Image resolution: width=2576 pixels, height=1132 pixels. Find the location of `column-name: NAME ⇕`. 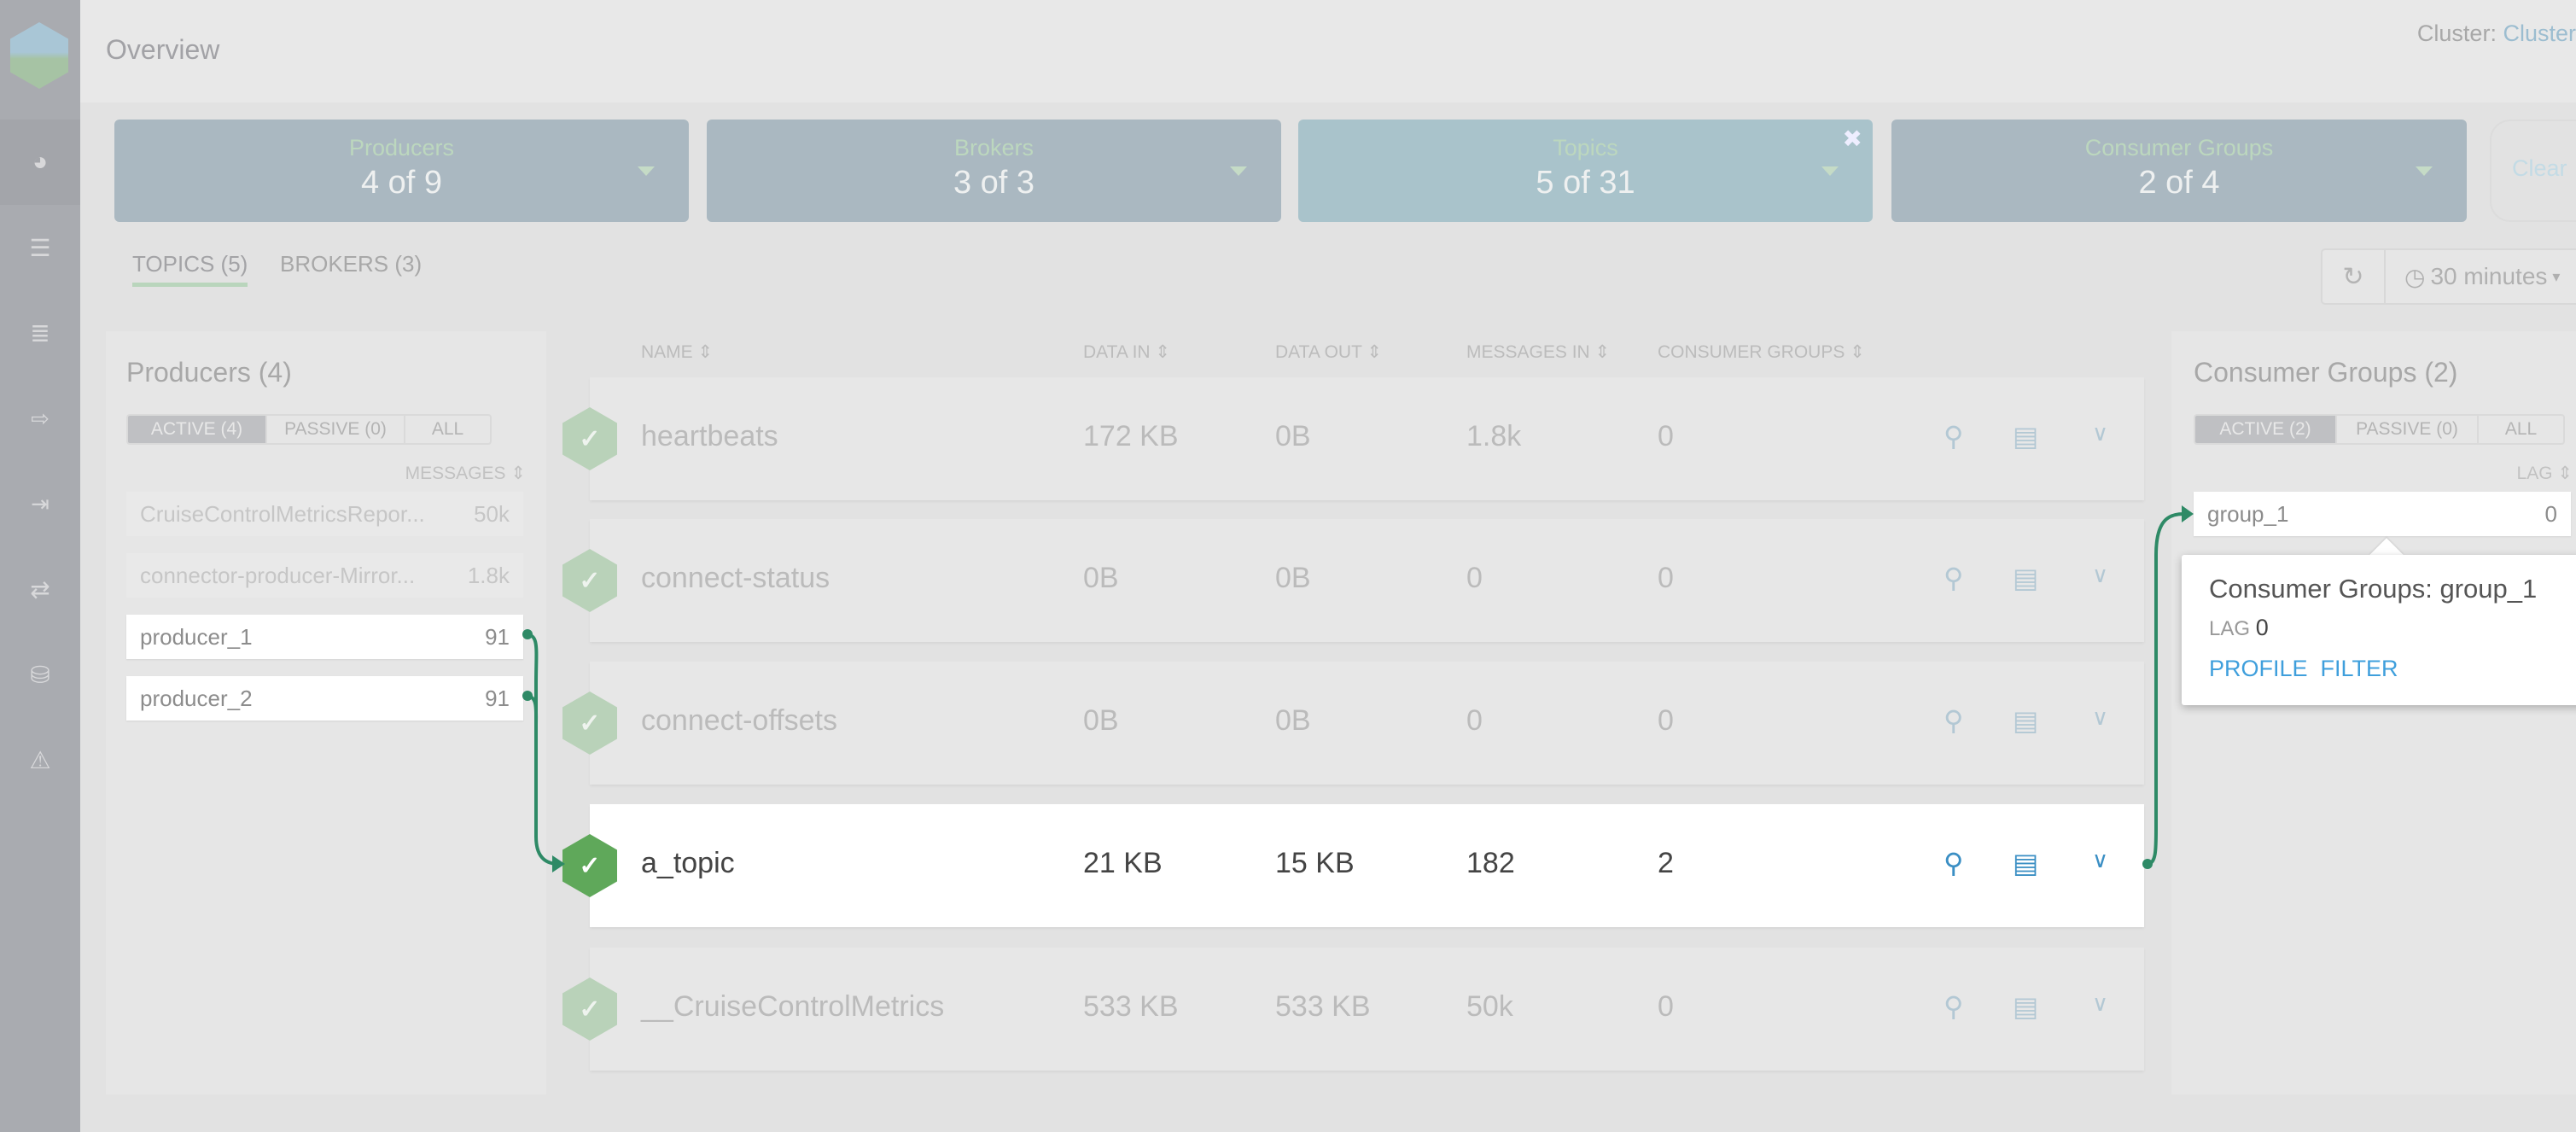

column-name: NAME ⇕ is located at coordinates (677, 352).